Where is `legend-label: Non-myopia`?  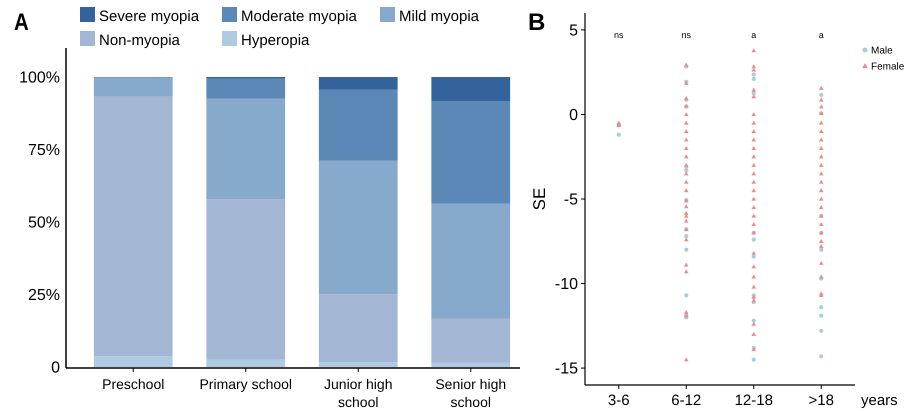 legend-label: Non-myopia is located at coordinates (140, 40).